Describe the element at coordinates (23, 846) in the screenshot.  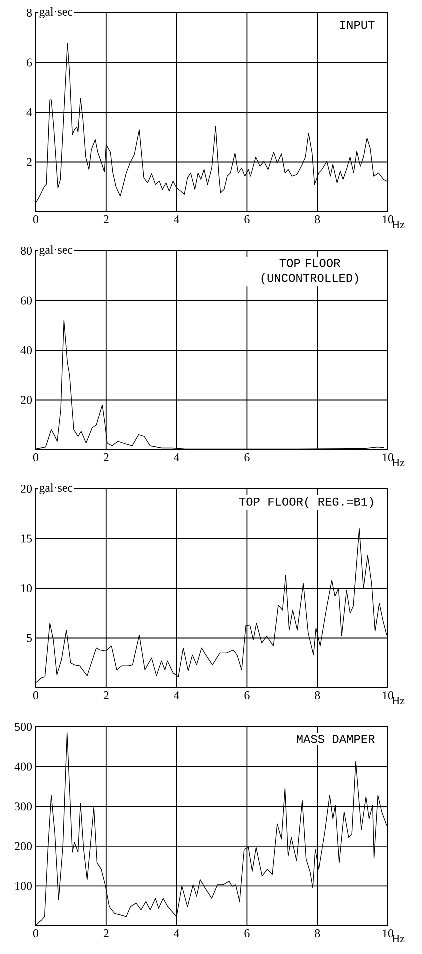
I see `y-tick-label: 200` at that location.